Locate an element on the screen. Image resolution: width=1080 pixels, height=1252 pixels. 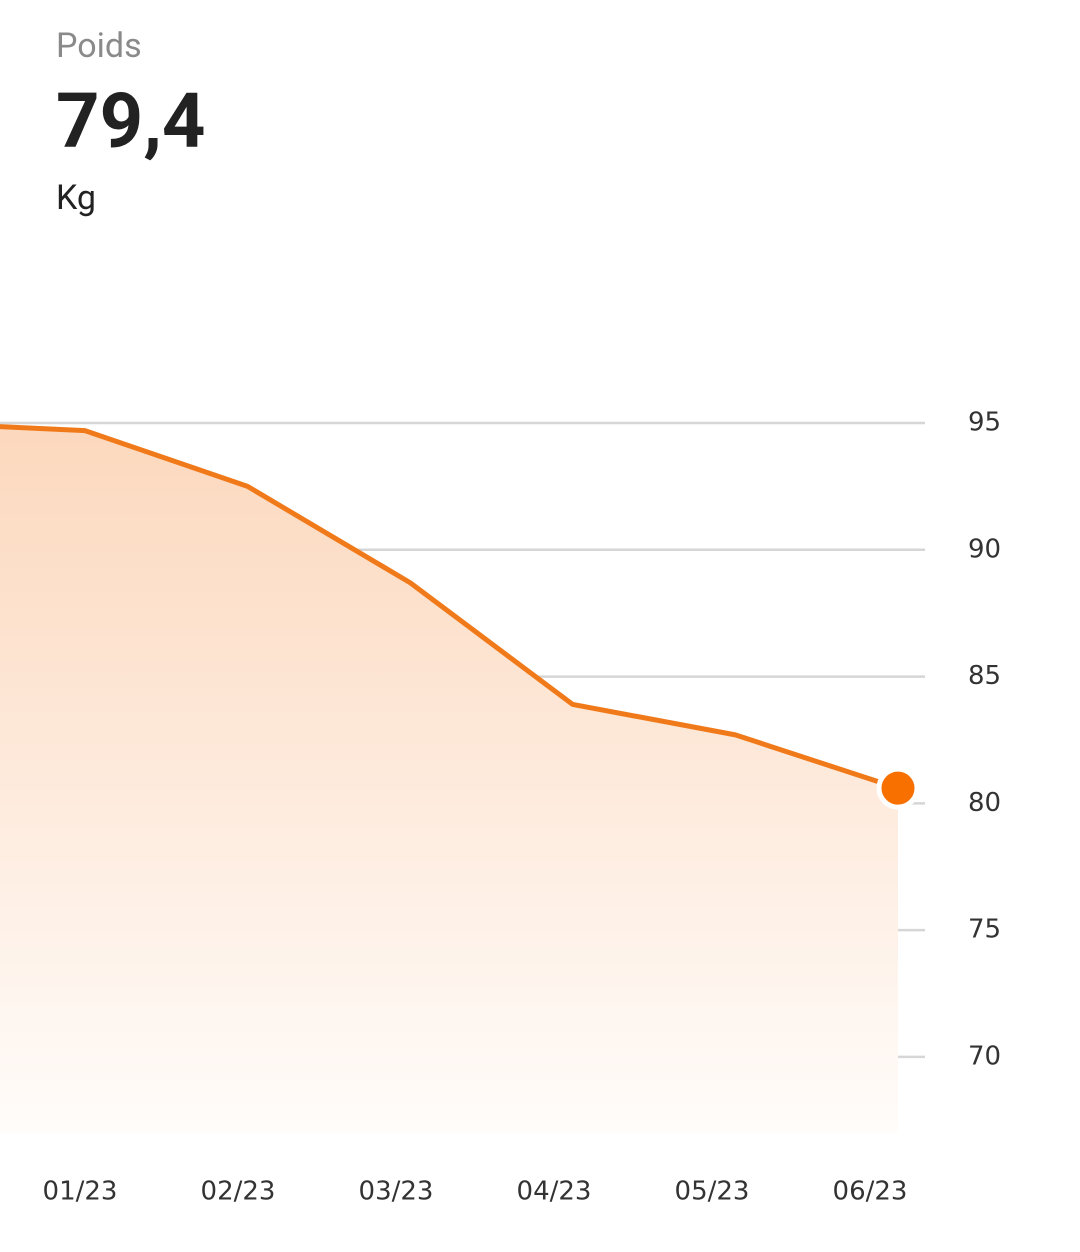
y-tick-label: 80 is located at coordinates (984, 803).